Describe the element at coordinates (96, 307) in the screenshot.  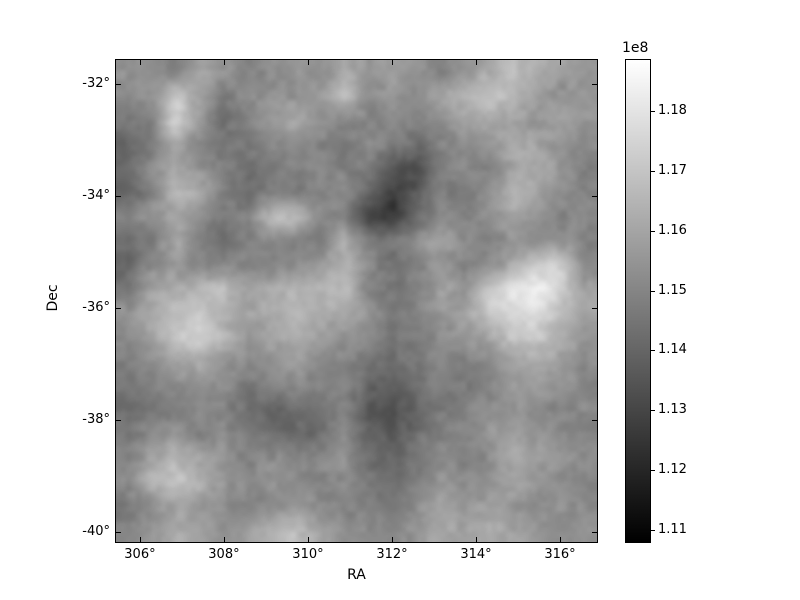
I see `y-tick-label: -36°` at that location.